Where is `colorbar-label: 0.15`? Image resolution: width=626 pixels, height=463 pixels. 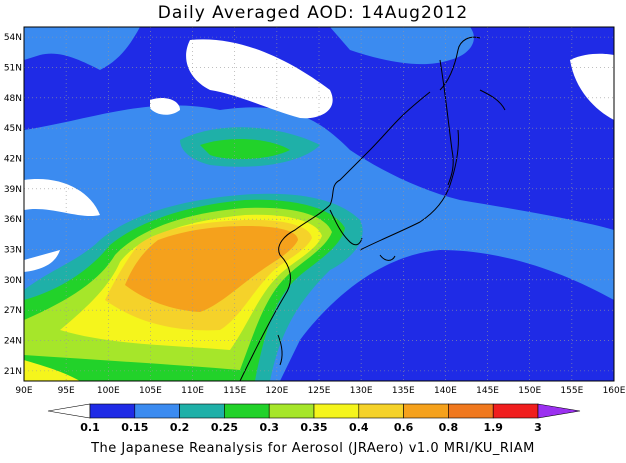
colorbar-label: 0.15 is located at coordinates (134, 427).